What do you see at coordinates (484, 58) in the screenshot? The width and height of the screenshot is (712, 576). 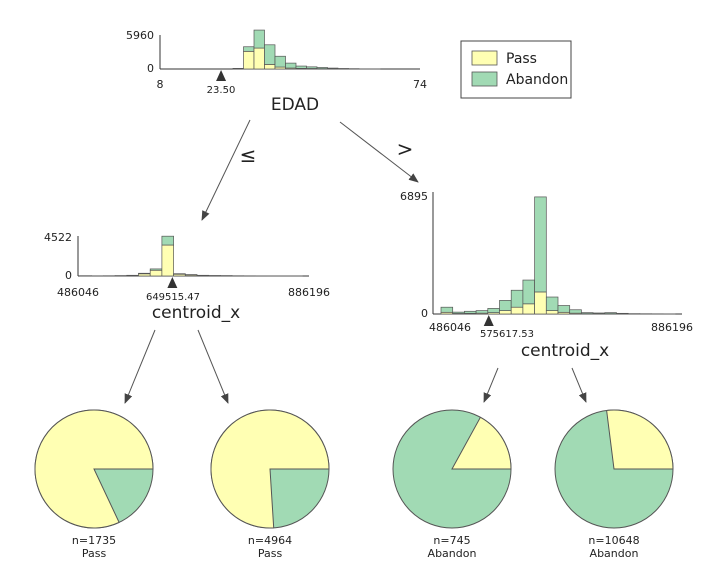 I see `legend-swatch-pass` at bounding box center [484, 58].